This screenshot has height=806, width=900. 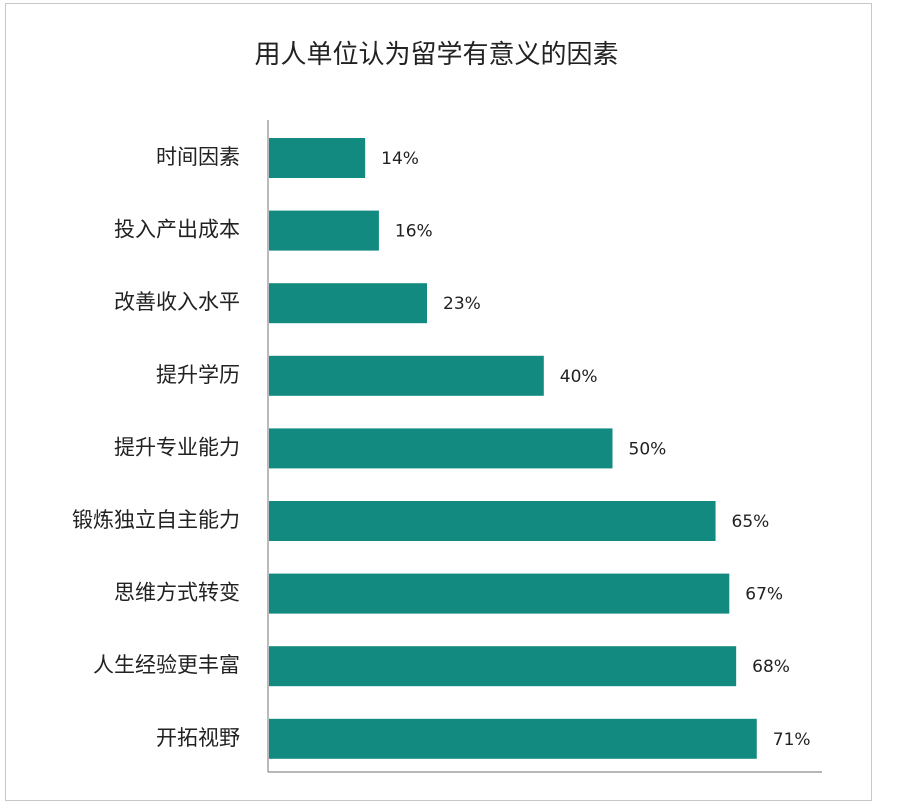 What do you see at coordinates (177, 302) in the screenshot?
I see `category-label: 改善收入水平` at bounding box center [177, 302].